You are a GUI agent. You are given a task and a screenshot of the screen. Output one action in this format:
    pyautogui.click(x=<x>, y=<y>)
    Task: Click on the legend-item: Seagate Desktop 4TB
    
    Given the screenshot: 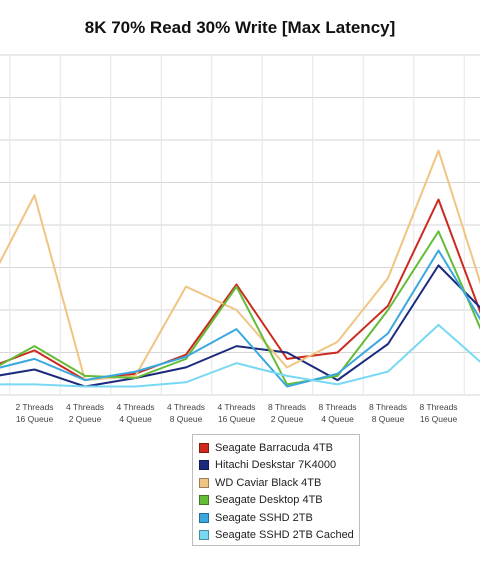 What is the action you would take?
    pyautogui.click(x=279, y=501)
    